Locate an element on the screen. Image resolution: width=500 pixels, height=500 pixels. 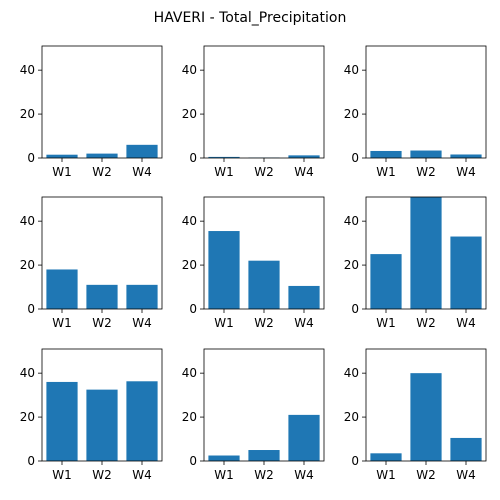
panel-8: 0 20 40 W1 W2 W4 is located at coordinates (253, 415).